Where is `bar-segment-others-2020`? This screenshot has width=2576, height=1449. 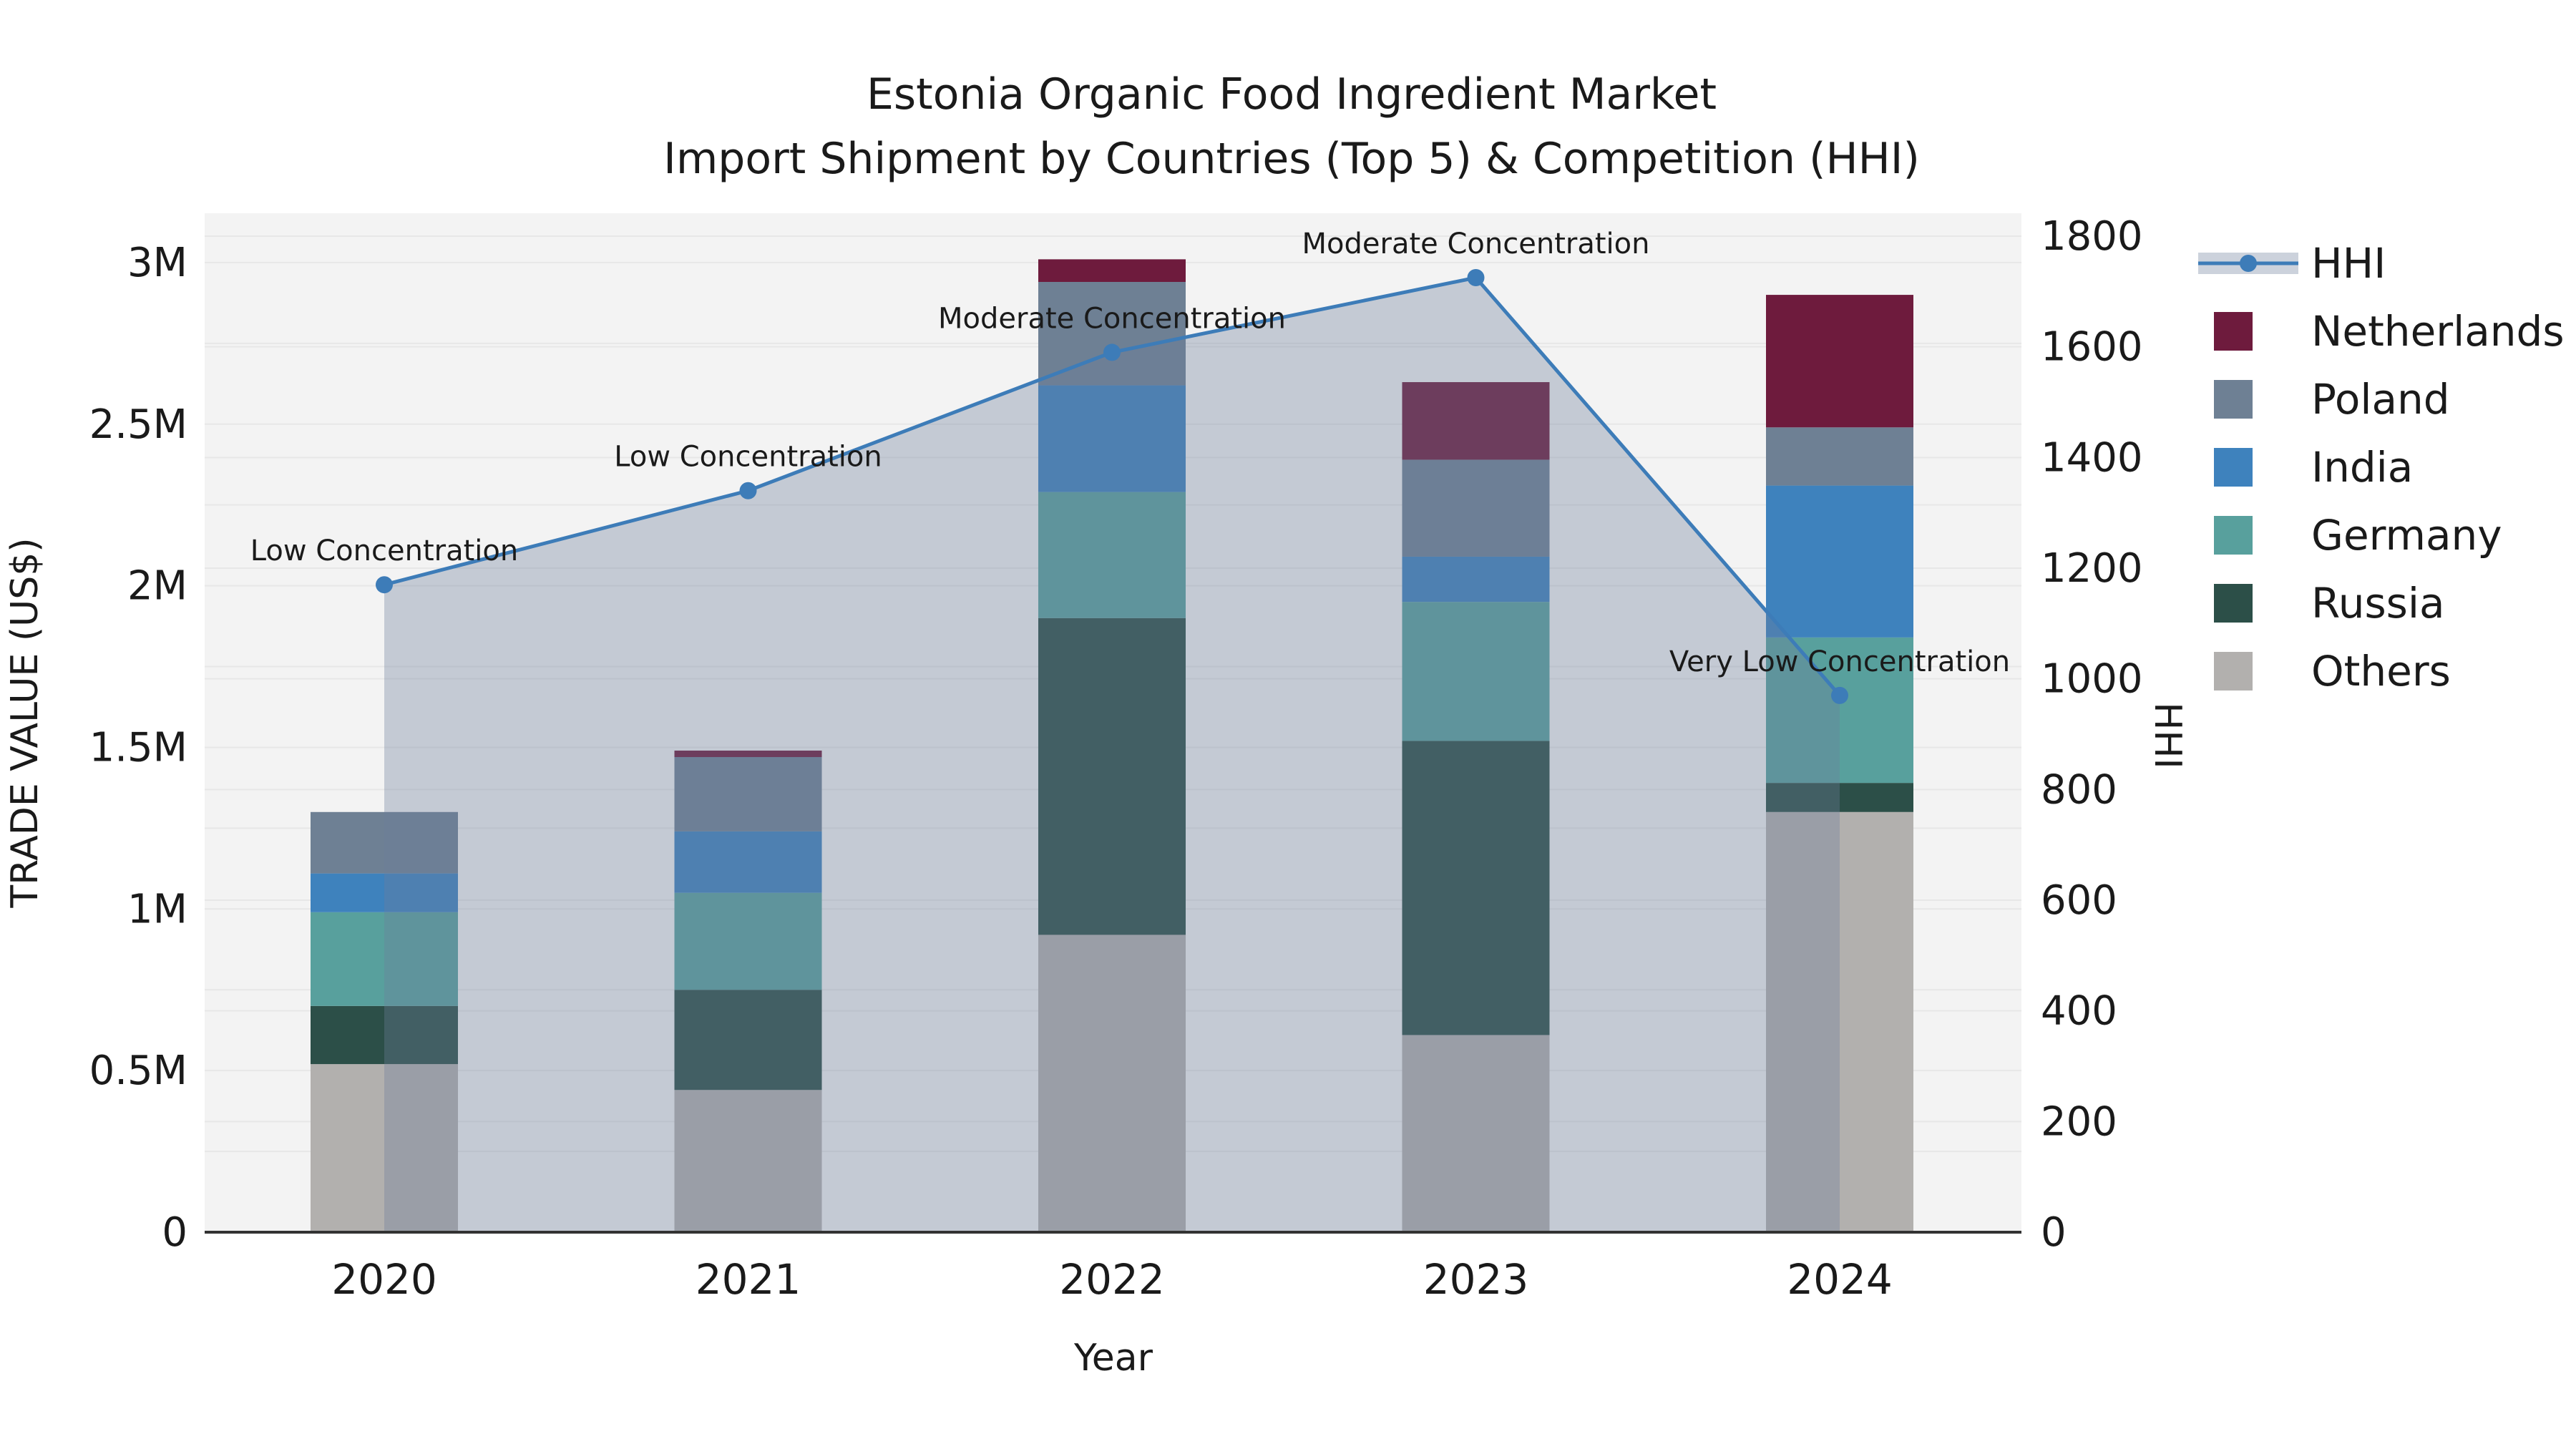 bar-segment-others-2020 is located at coordinates (384, 1148).